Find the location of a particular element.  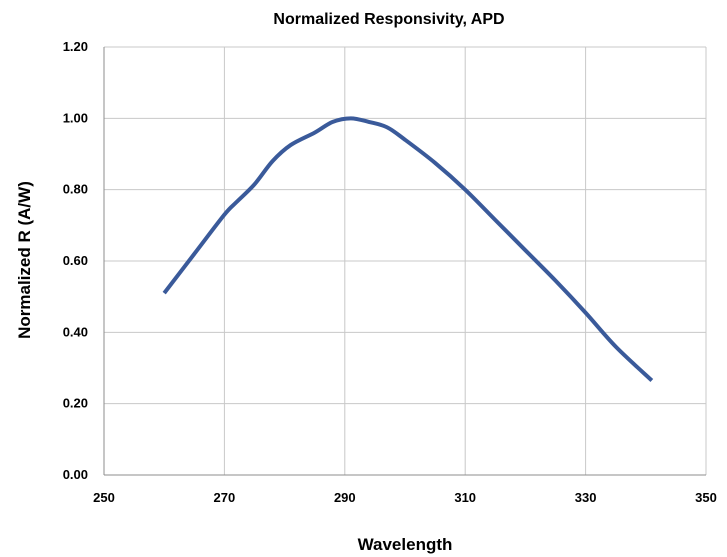

y-tick-label: 0.80 is located at coordinates (75, 189).